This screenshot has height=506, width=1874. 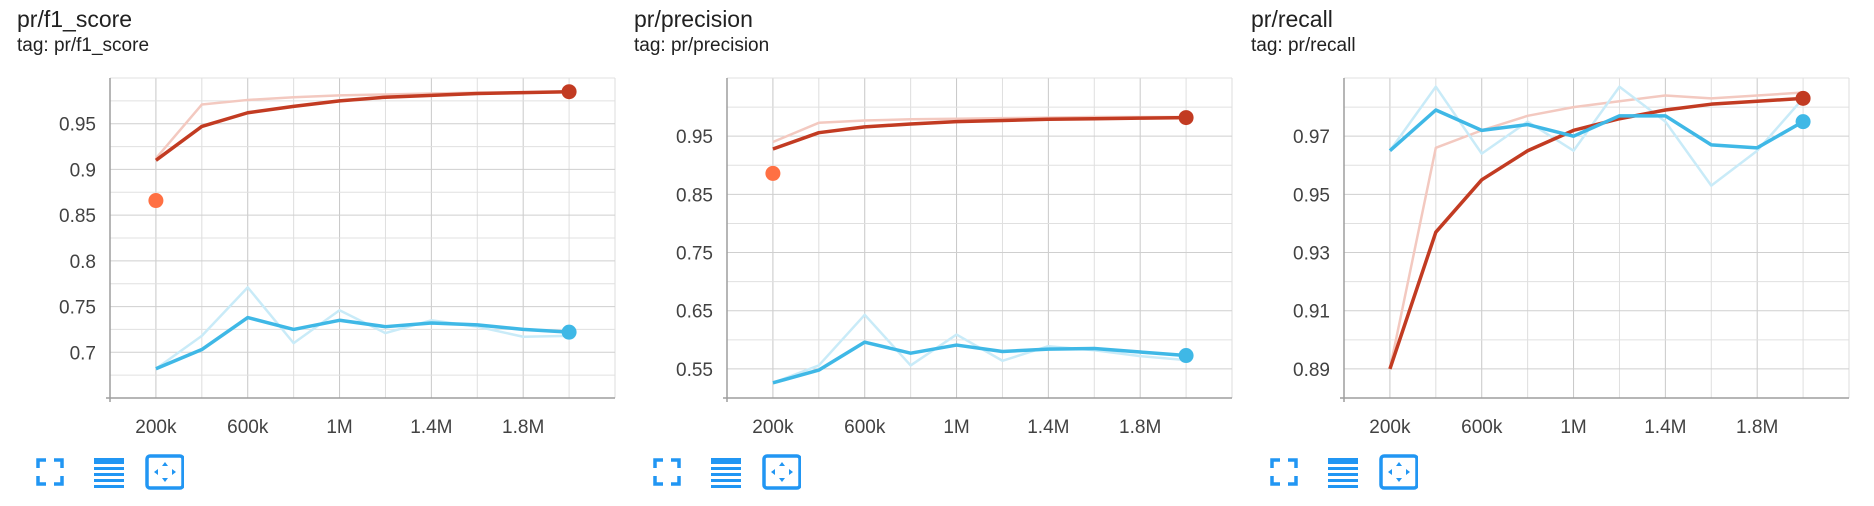 I want to click on y-tick-label: 0.89, so click(x=1311, y=370).